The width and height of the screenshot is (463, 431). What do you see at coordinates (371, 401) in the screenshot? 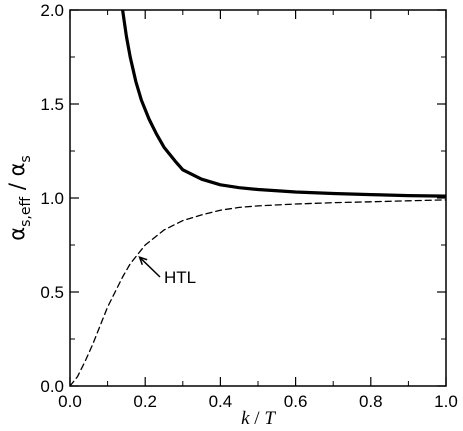
I see `x-tick-label: 0.8` at bounding box center [371, 401].